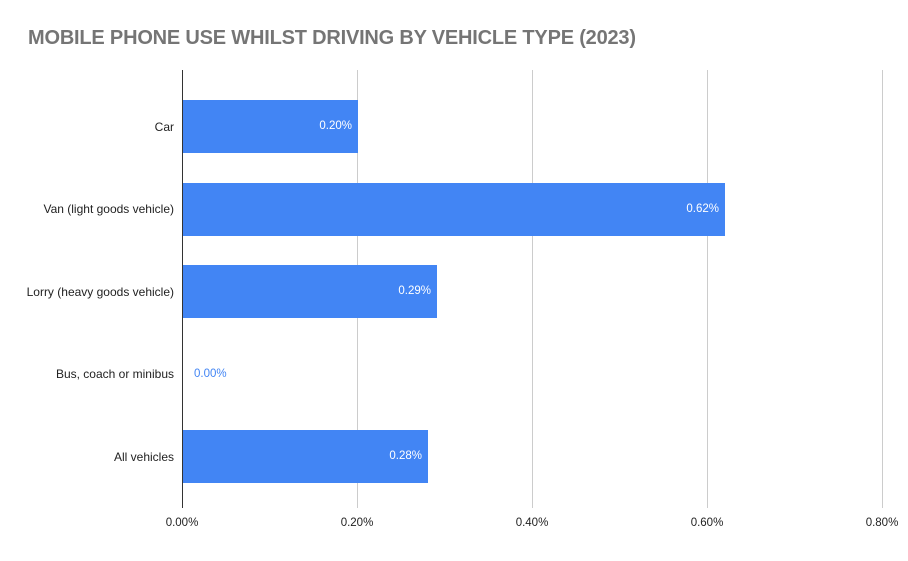  What do you see at coordinates (454, 209) in the screenshot?
I see `bar: 0.62%` at bounding box center [454, 209].